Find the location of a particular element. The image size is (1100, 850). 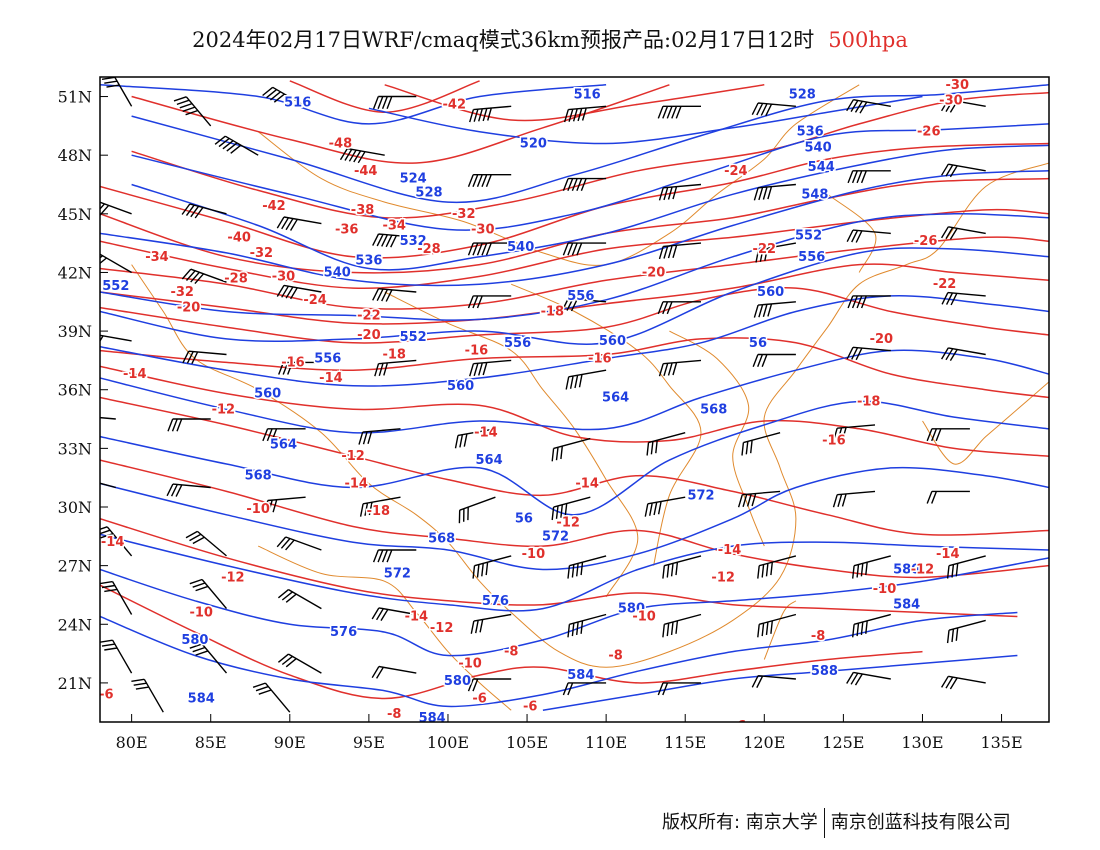

lon-tick-label: 85E is located at coordinates (211, 742).